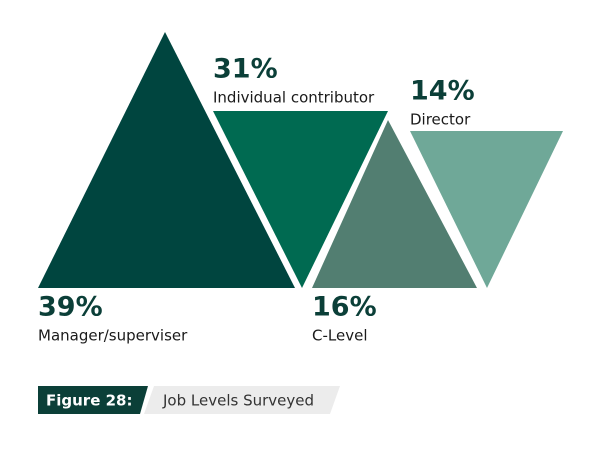 This screenshot has height=452, width=592. I want to click on caption-box, so click(242, 400).